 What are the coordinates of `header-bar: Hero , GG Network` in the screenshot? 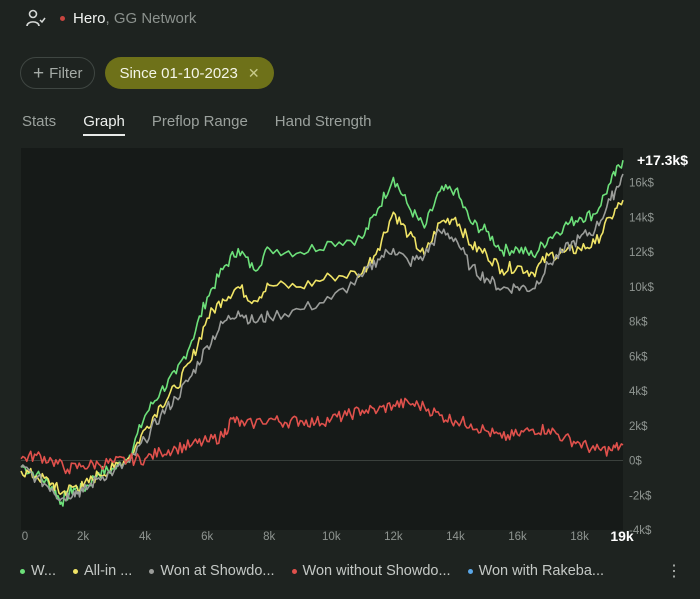 It's located at (111, 18).